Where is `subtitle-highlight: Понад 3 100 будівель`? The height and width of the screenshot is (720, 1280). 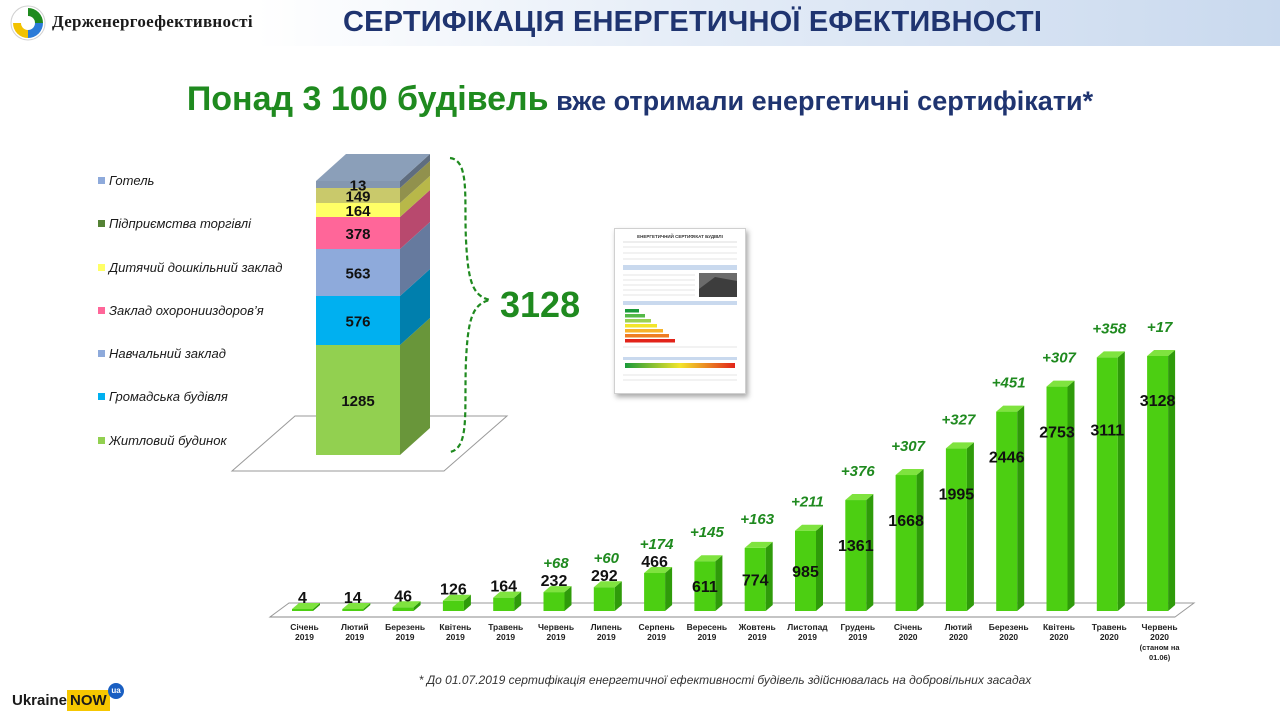 subtitle-highlight: Понад 3 100 будівель is located at coordinates (367, 99).